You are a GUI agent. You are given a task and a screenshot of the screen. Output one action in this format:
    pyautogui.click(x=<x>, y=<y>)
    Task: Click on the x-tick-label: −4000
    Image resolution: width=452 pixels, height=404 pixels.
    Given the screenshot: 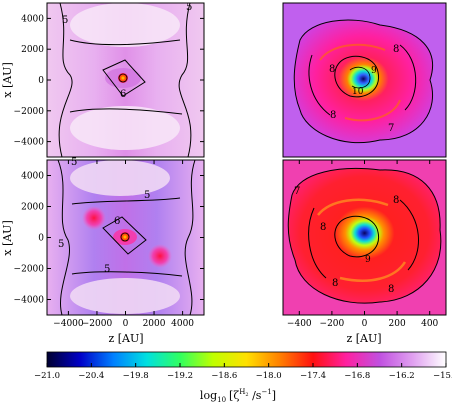 What is the action you would take?
    pyautogui.click(x=68, y=324)
    